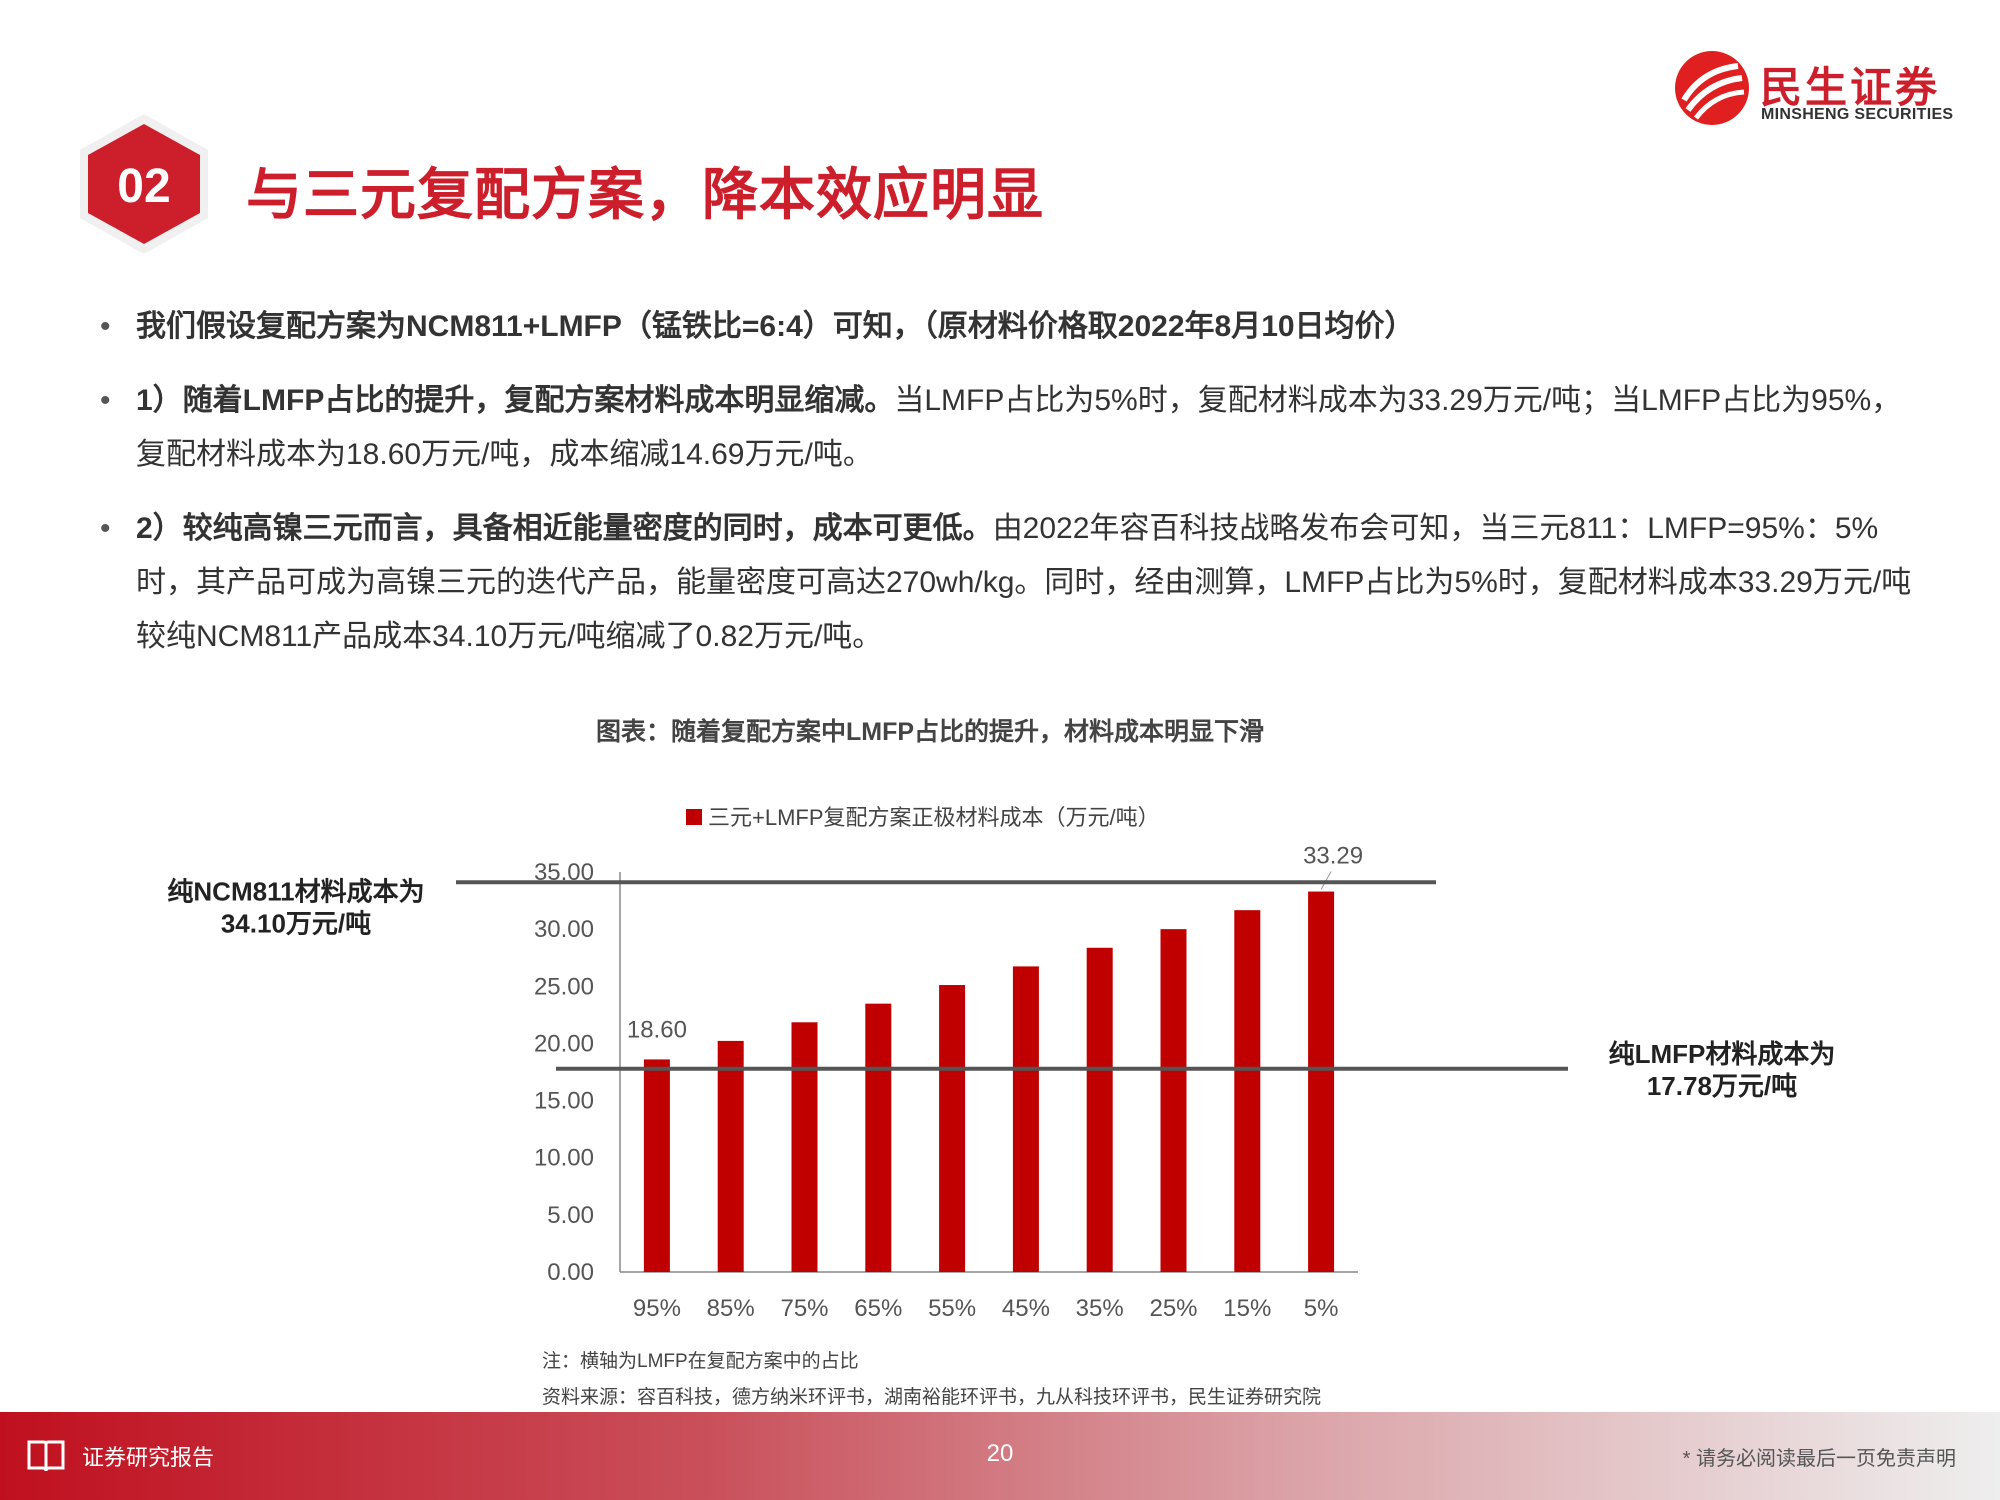 The image size is (2000, 1500). What do you see at coordinates (296, 923) in the screenshot?
I see `reference-label: 34.10万元/吨` at bounding box center [296, 923].